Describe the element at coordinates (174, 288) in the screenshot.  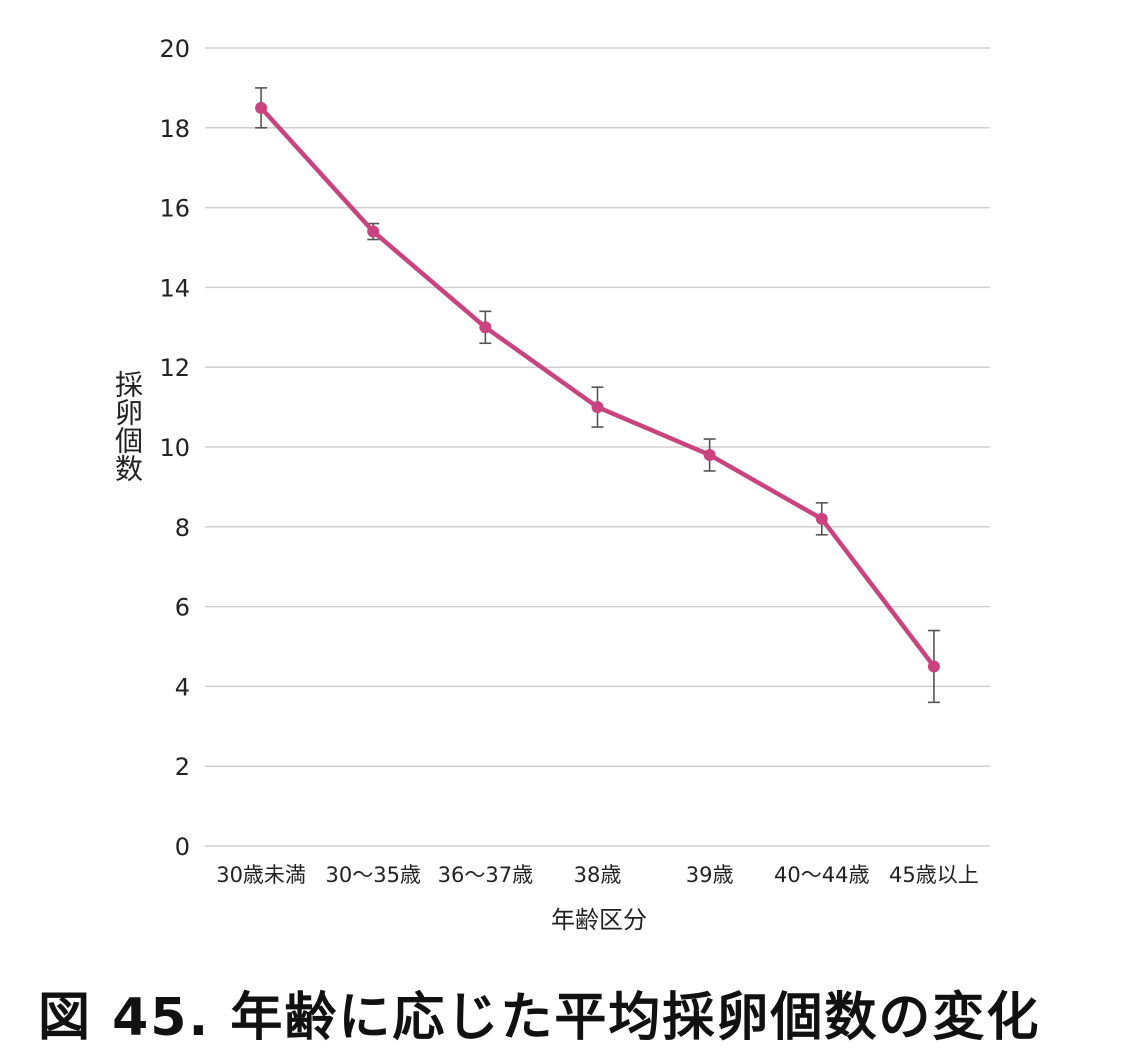
I see `y-tick-label: 14` at that location.